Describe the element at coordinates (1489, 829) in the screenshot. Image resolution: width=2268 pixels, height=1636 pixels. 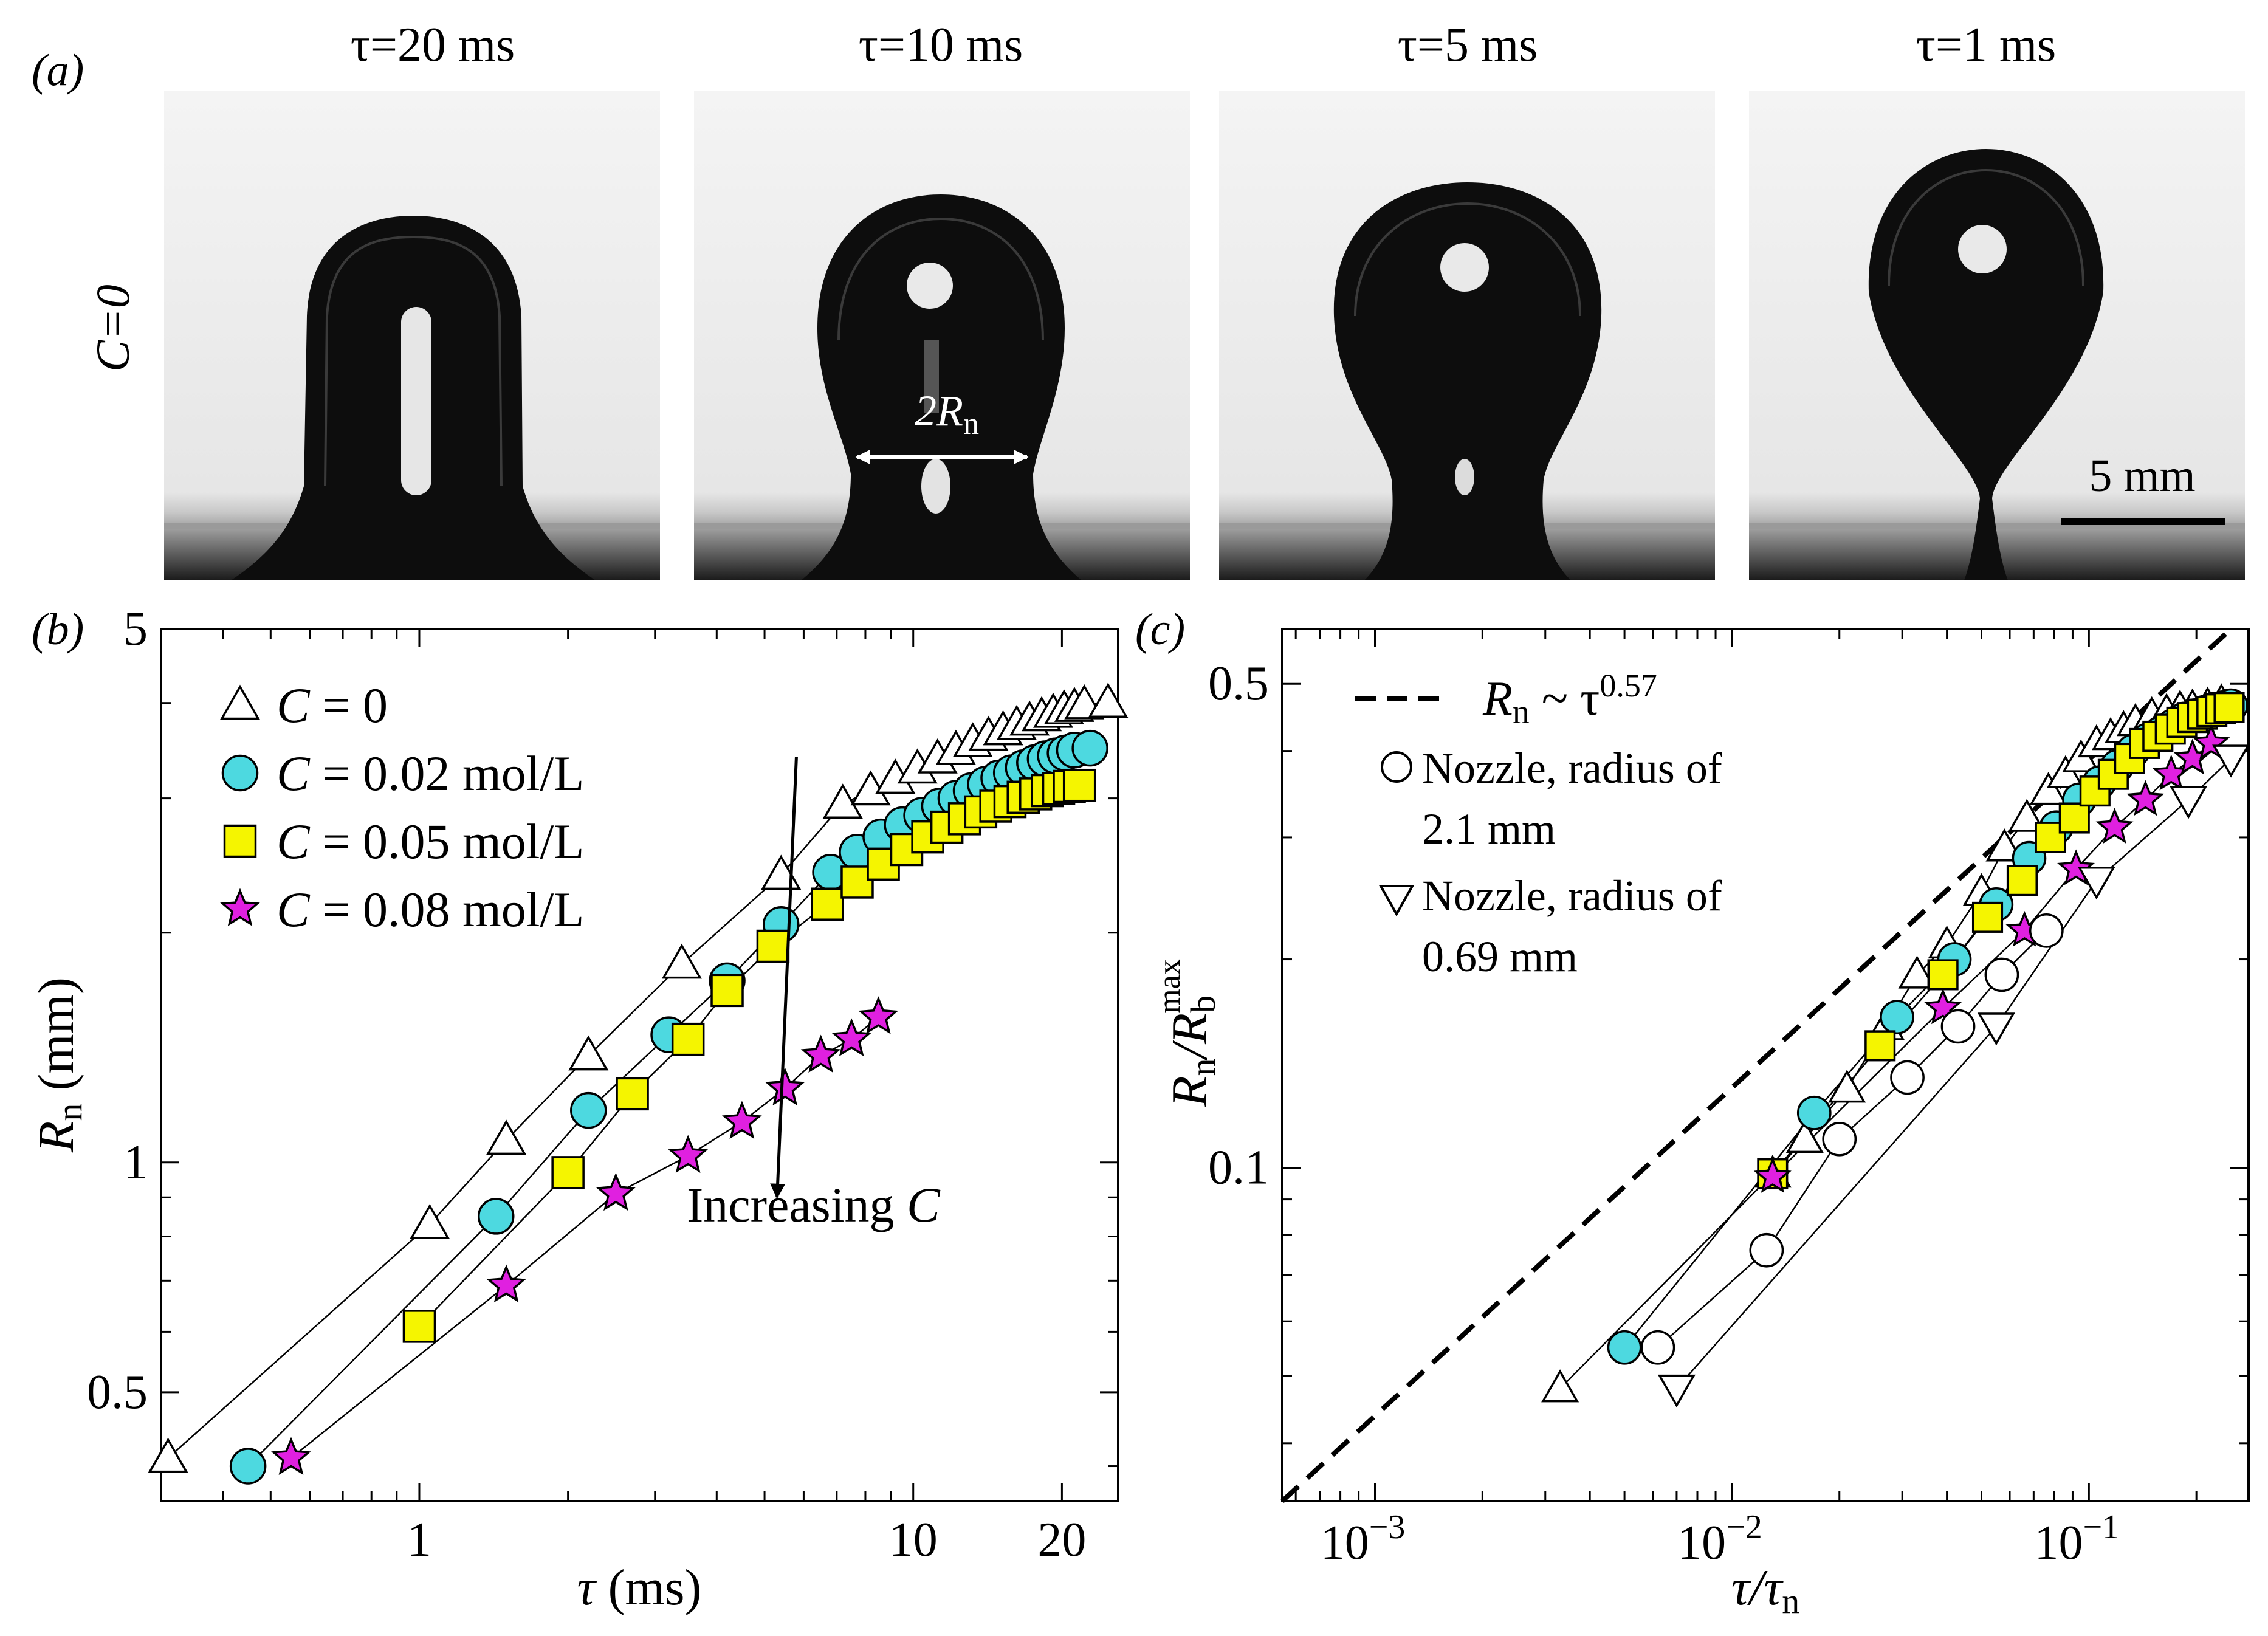
I see `legend-item-nozzle-2-1-line2: 2.1 mm` at that location.